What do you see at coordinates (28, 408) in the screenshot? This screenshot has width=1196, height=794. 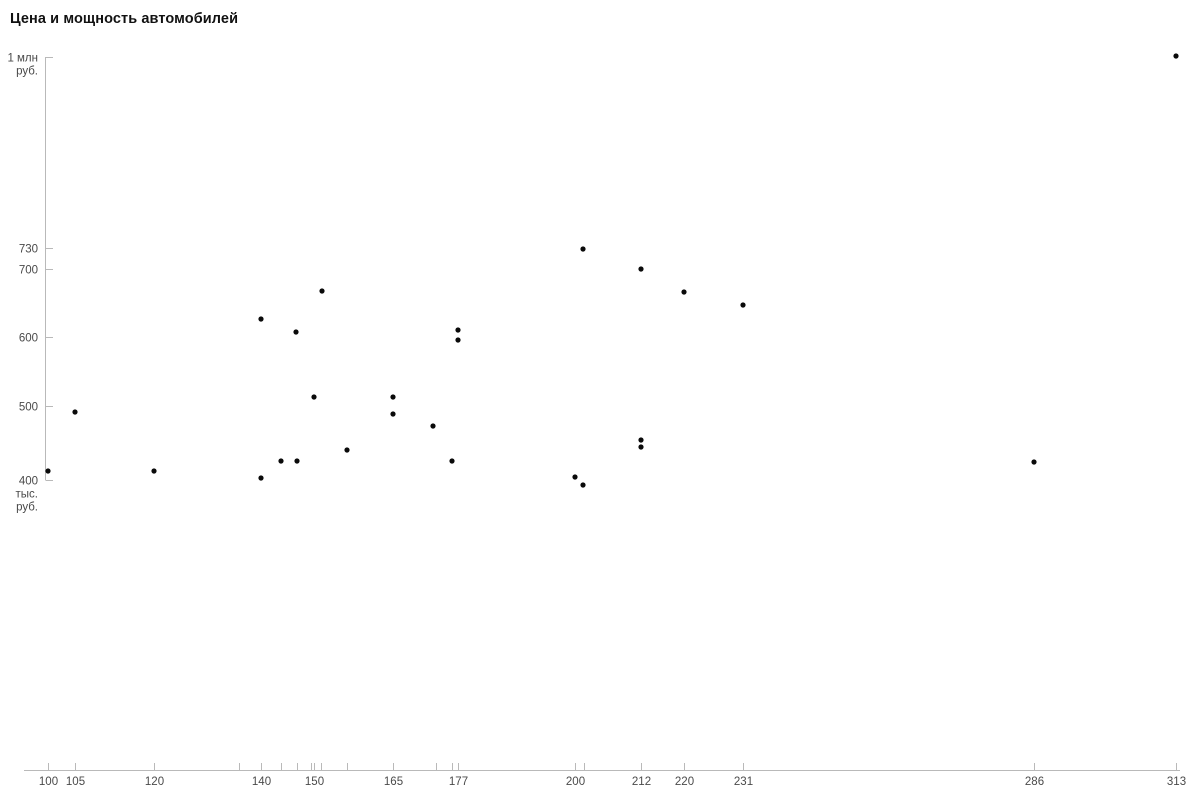 I see `y-tick-label: 500` at bounding box center [28, 408].